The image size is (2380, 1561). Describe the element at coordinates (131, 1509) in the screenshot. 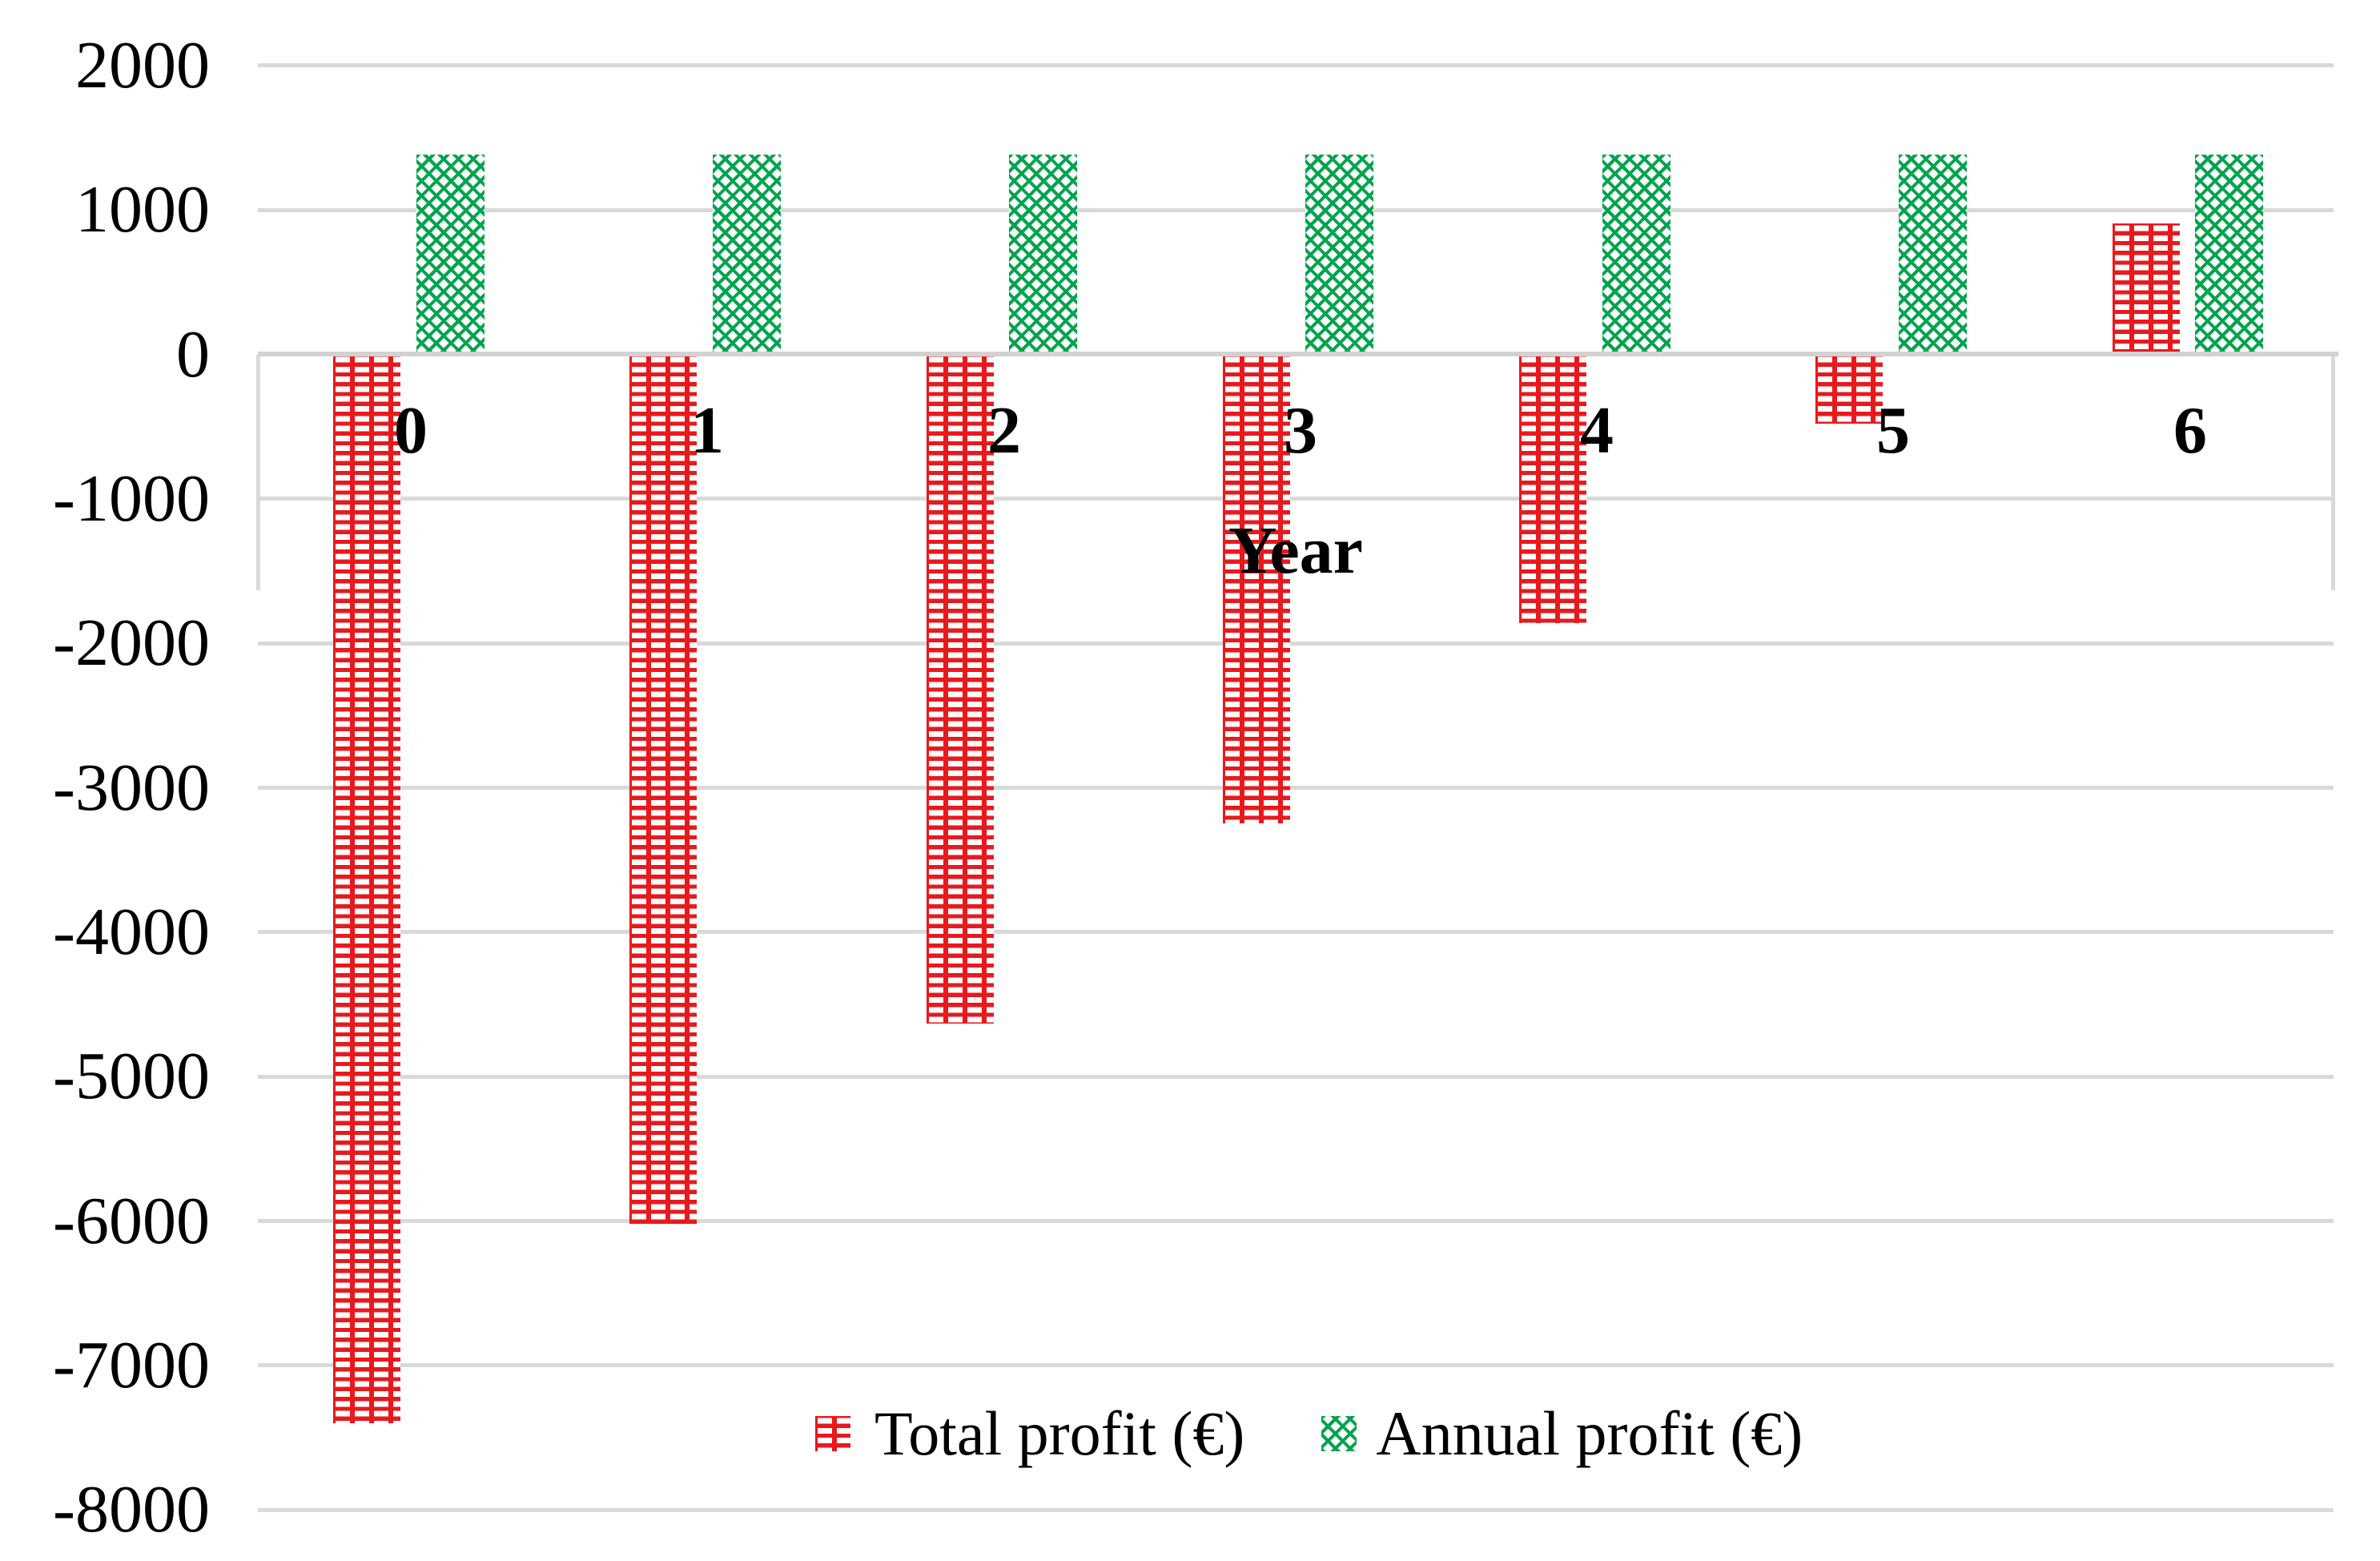

I see `y-axis-tick-label: -8000` at that location.